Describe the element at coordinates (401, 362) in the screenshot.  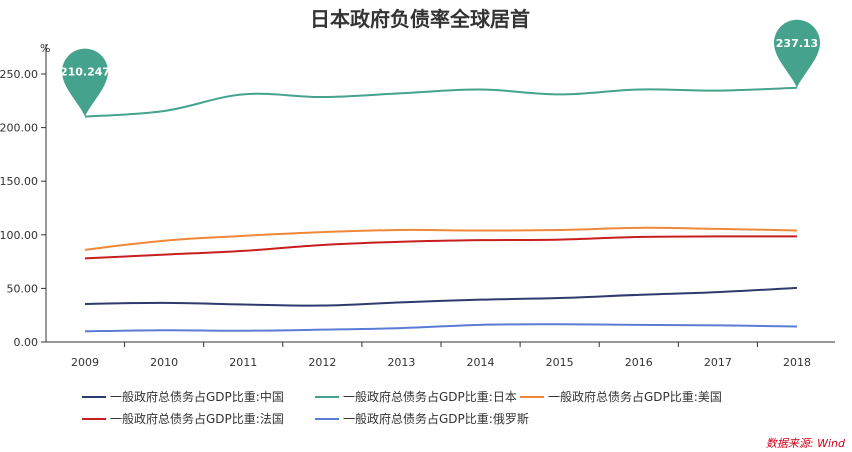
I see `x-tick-label: 2013` at that location.